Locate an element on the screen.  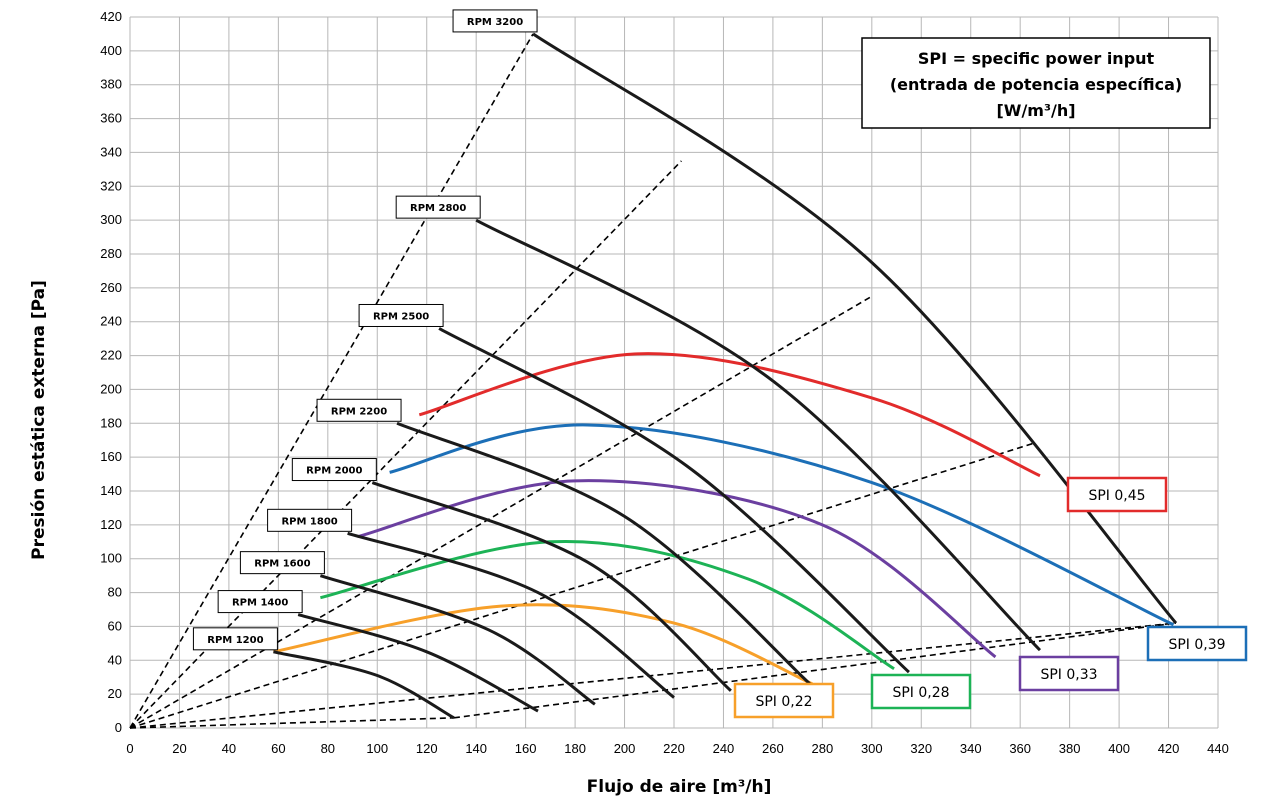
spi-label: SPI 0,39 is located at coordinates (1196, 645).